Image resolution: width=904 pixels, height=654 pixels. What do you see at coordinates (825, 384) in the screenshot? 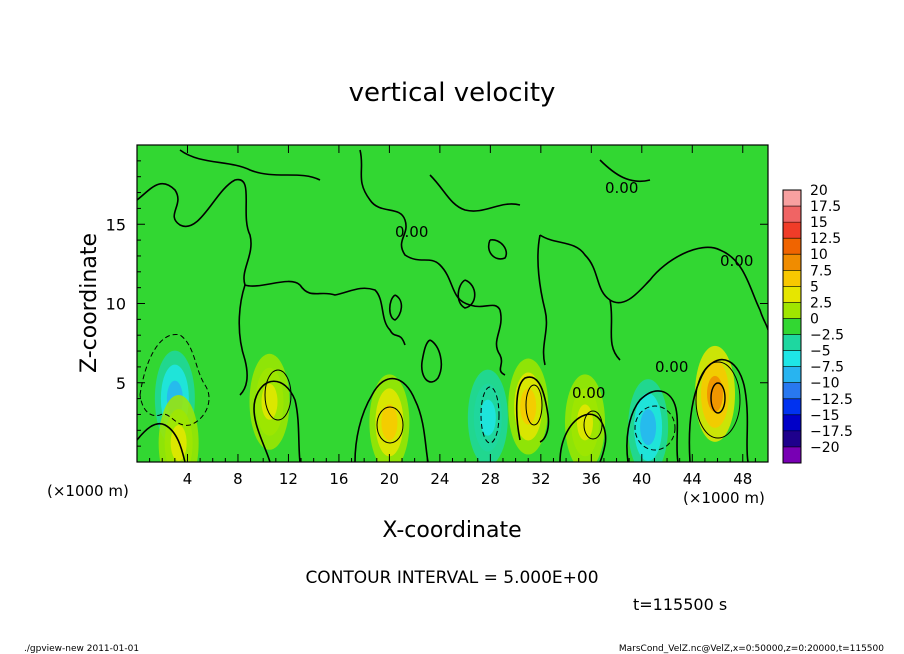
I see `colorbar-label: −10` at bounding box center [825, 384].